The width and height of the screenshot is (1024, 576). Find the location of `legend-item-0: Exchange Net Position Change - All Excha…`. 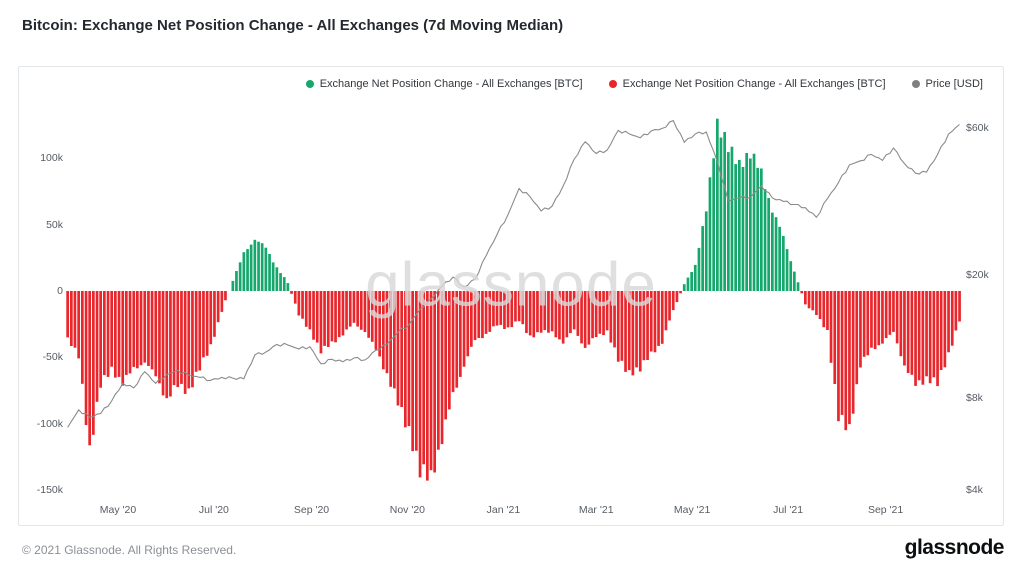

legend-item-0: Exchange Net Position Change - All Excha… is located at coordinates (444, 84).